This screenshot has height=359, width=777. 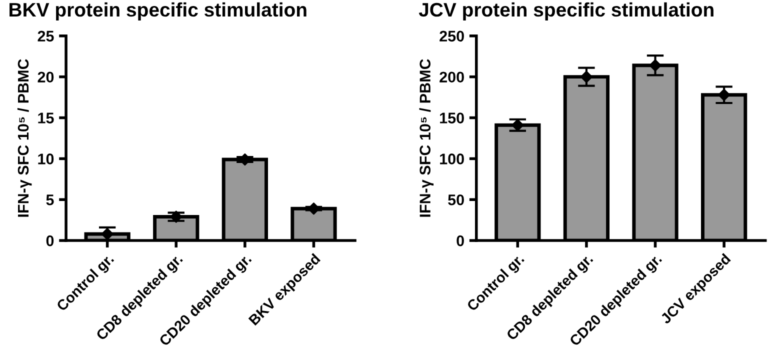 I want to click on chart-title: JCV protein specific stimulation, so click(x=566, y=11).